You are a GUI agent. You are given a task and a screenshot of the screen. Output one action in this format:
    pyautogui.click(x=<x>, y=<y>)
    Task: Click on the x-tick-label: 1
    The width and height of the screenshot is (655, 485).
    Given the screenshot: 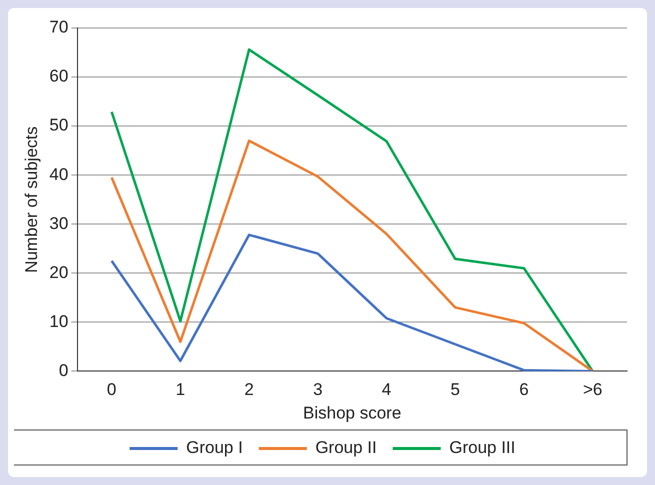 What is the action you would take?
    pyautogui.click(x=181, y=390)
    